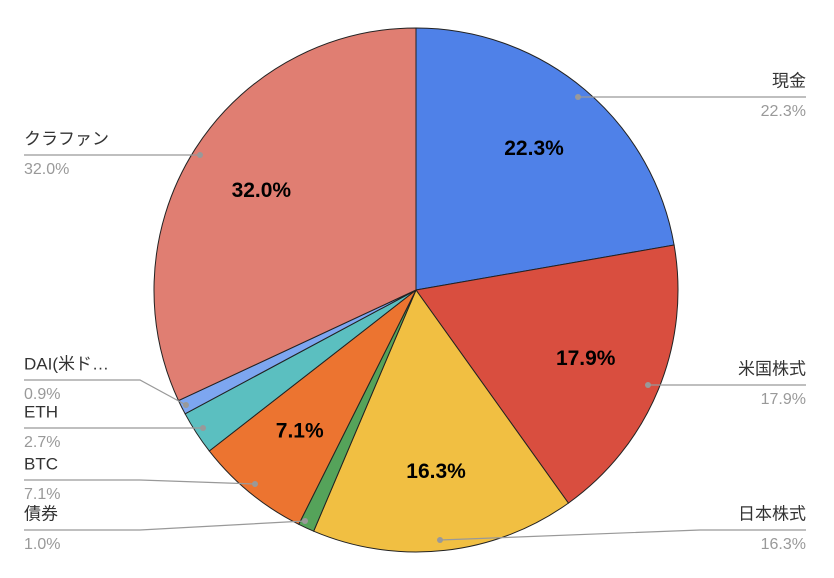 This screenshot has width=834, height=578. Describe the element at coordinates (42, 544) in the screenshot. I see `legend-value: 1.0%` at that location.